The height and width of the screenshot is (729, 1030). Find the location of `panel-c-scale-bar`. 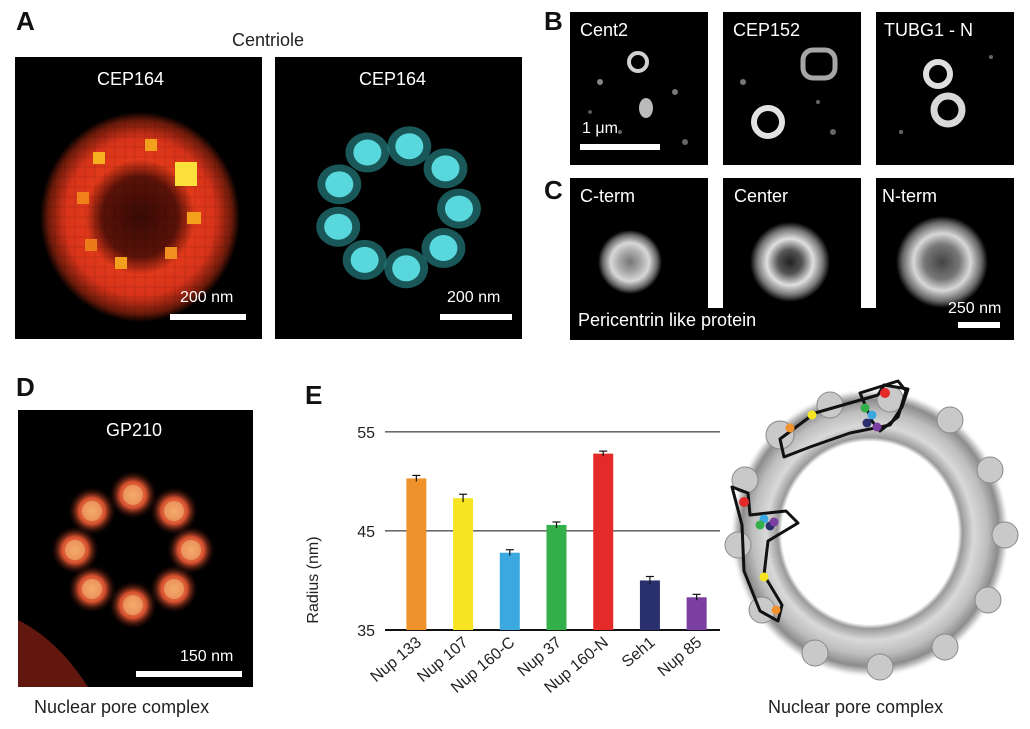

panel-c-scale-bar is located at coordinates (979, 325).